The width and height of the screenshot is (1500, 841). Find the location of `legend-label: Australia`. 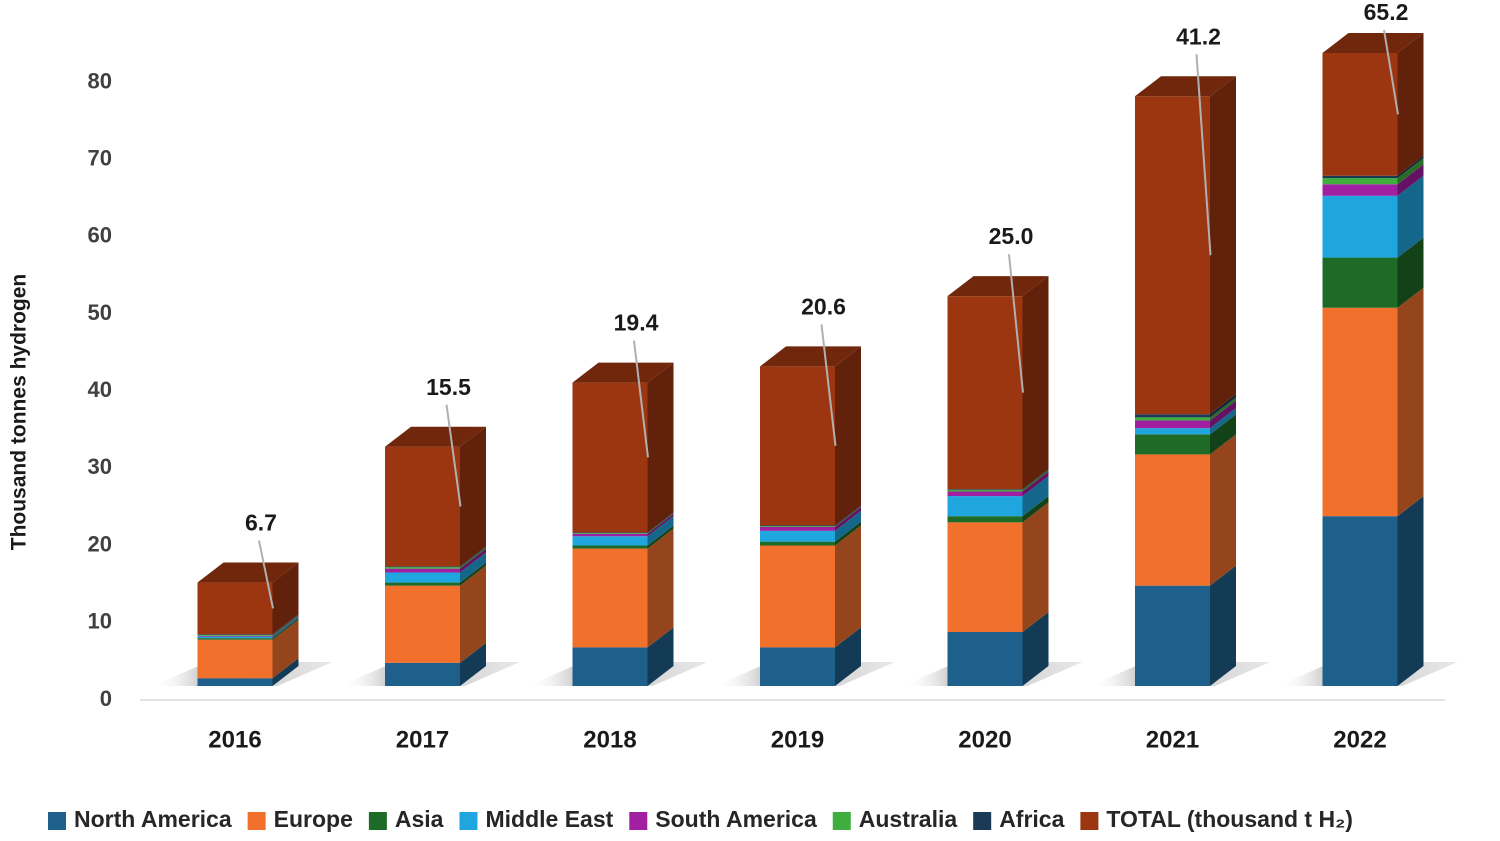

legend-label: Australia is located at coordinates (908, 819).